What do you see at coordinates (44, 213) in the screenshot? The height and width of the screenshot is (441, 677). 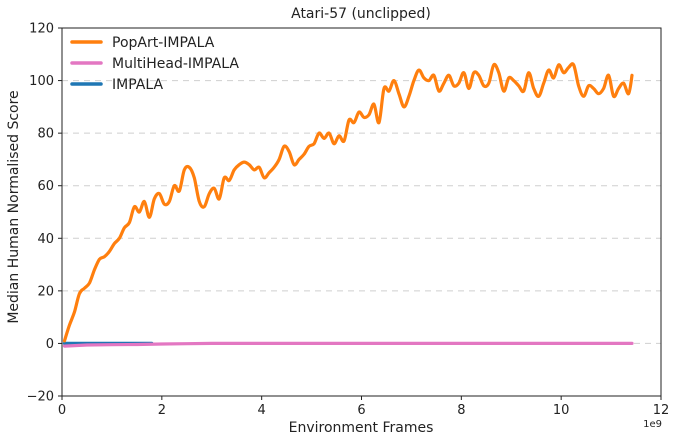 I see `y-axis-ticks: −20 0 20 40 60 80 100 120` at bounding box center [44, 213].